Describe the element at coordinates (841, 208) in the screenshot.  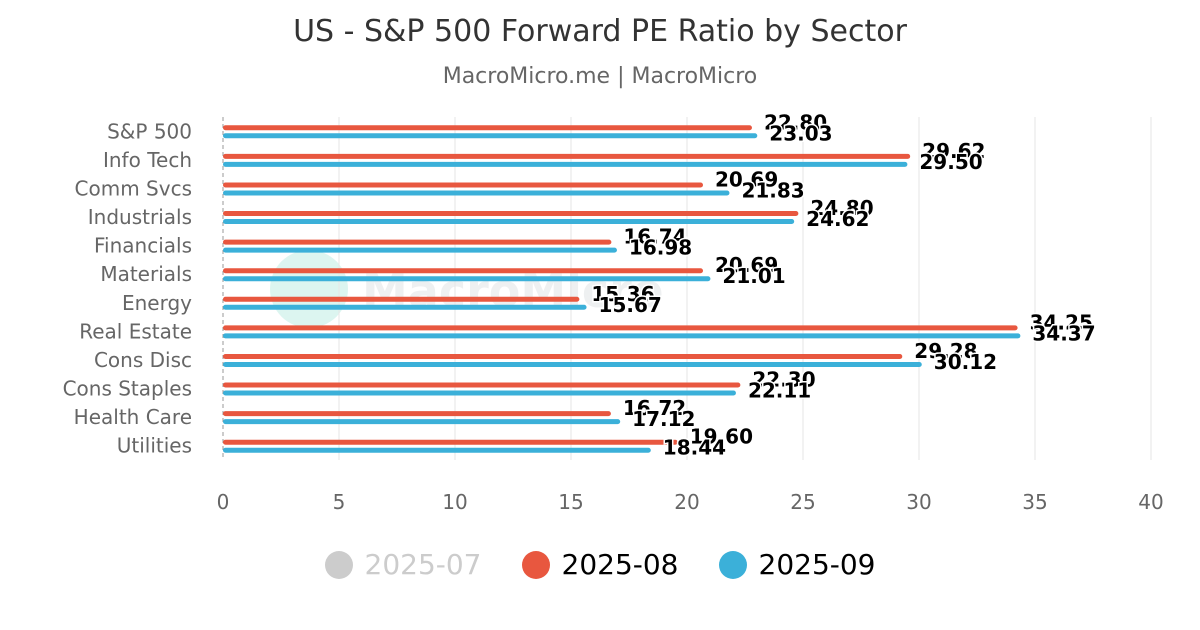
I see `data-label-2025-08: 24.80` at that location.